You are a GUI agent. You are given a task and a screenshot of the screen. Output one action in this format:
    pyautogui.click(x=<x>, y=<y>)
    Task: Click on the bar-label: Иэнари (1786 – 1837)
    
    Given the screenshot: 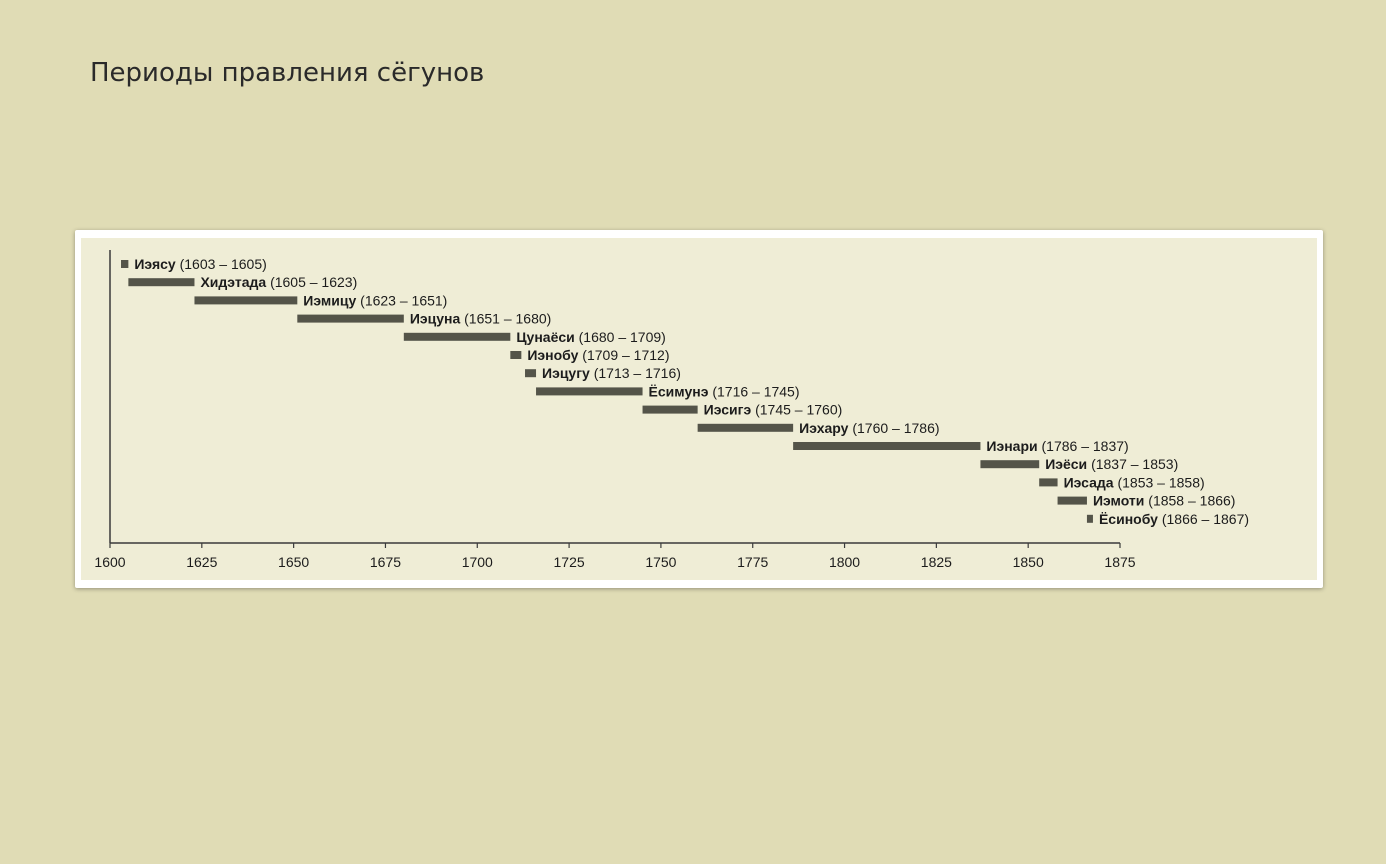 What is the action you would take?
    pyautogui.click(x=1057, y=446)
    